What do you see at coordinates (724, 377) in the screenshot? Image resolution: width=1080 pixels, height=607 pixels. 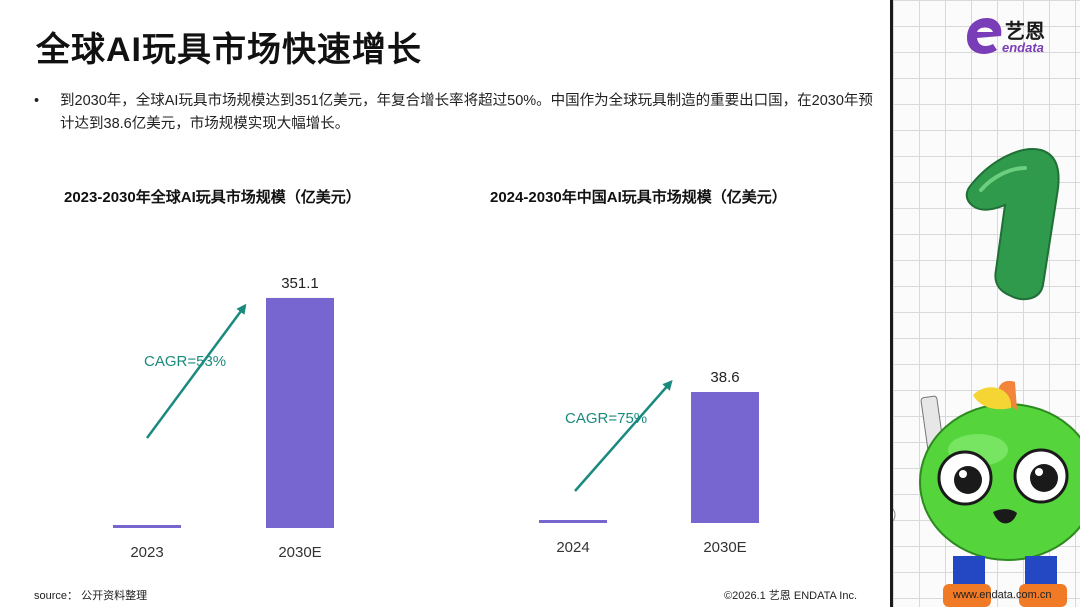 I see `data-label: 38.6` at bounding box center [724, 377].